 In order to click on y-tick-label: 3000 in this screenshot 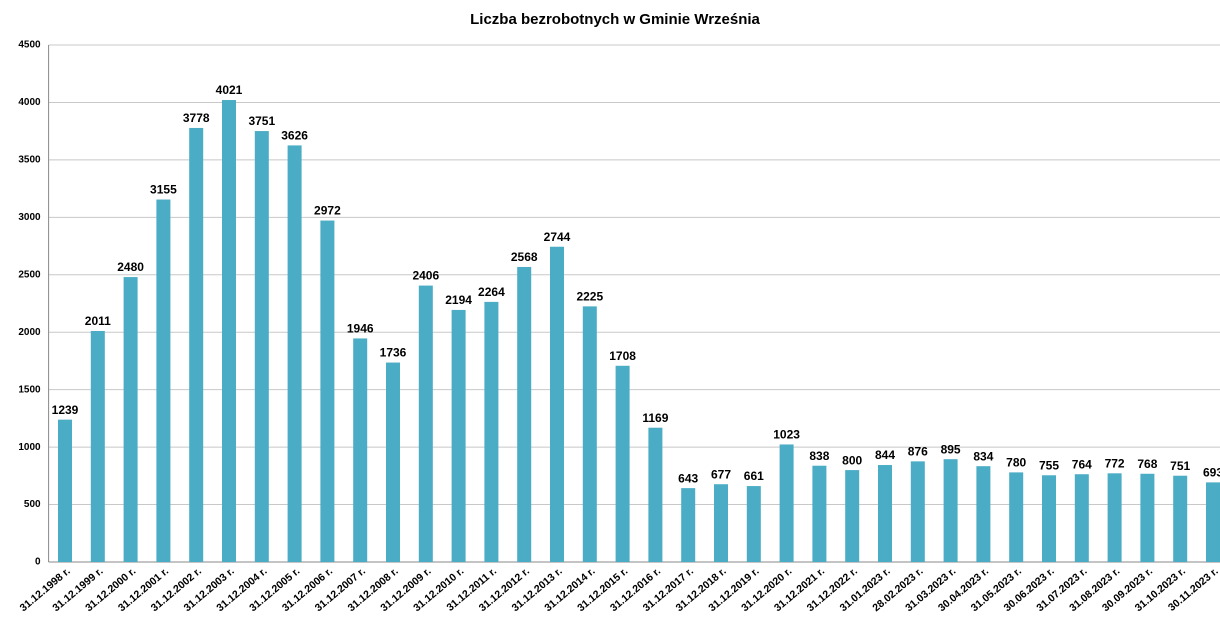, I will do `click(29, 217)`.